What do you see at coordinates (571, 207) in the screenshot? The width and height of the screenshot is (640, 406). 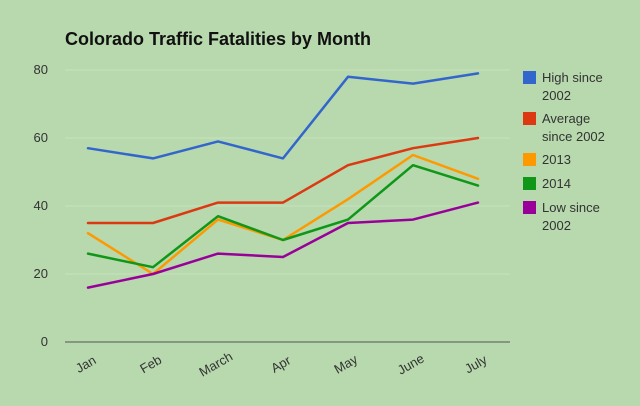 I see `legend-label-low: Low since` at bounding box center [571, 207].